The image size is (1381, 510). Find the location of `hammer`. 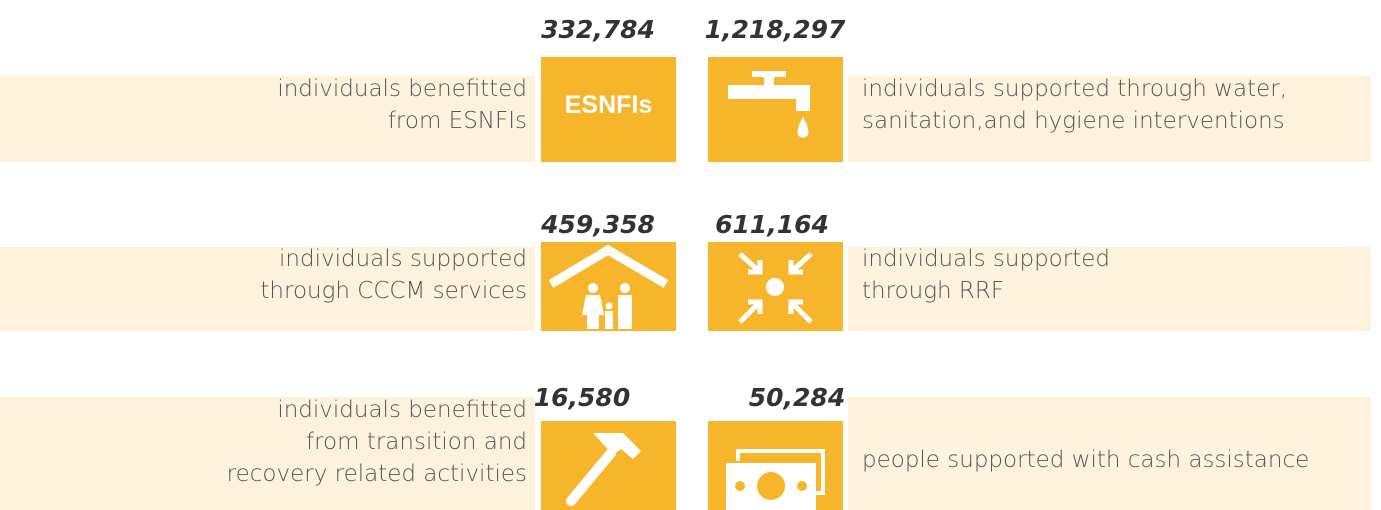

hammer is located at coordinates (603, 469).